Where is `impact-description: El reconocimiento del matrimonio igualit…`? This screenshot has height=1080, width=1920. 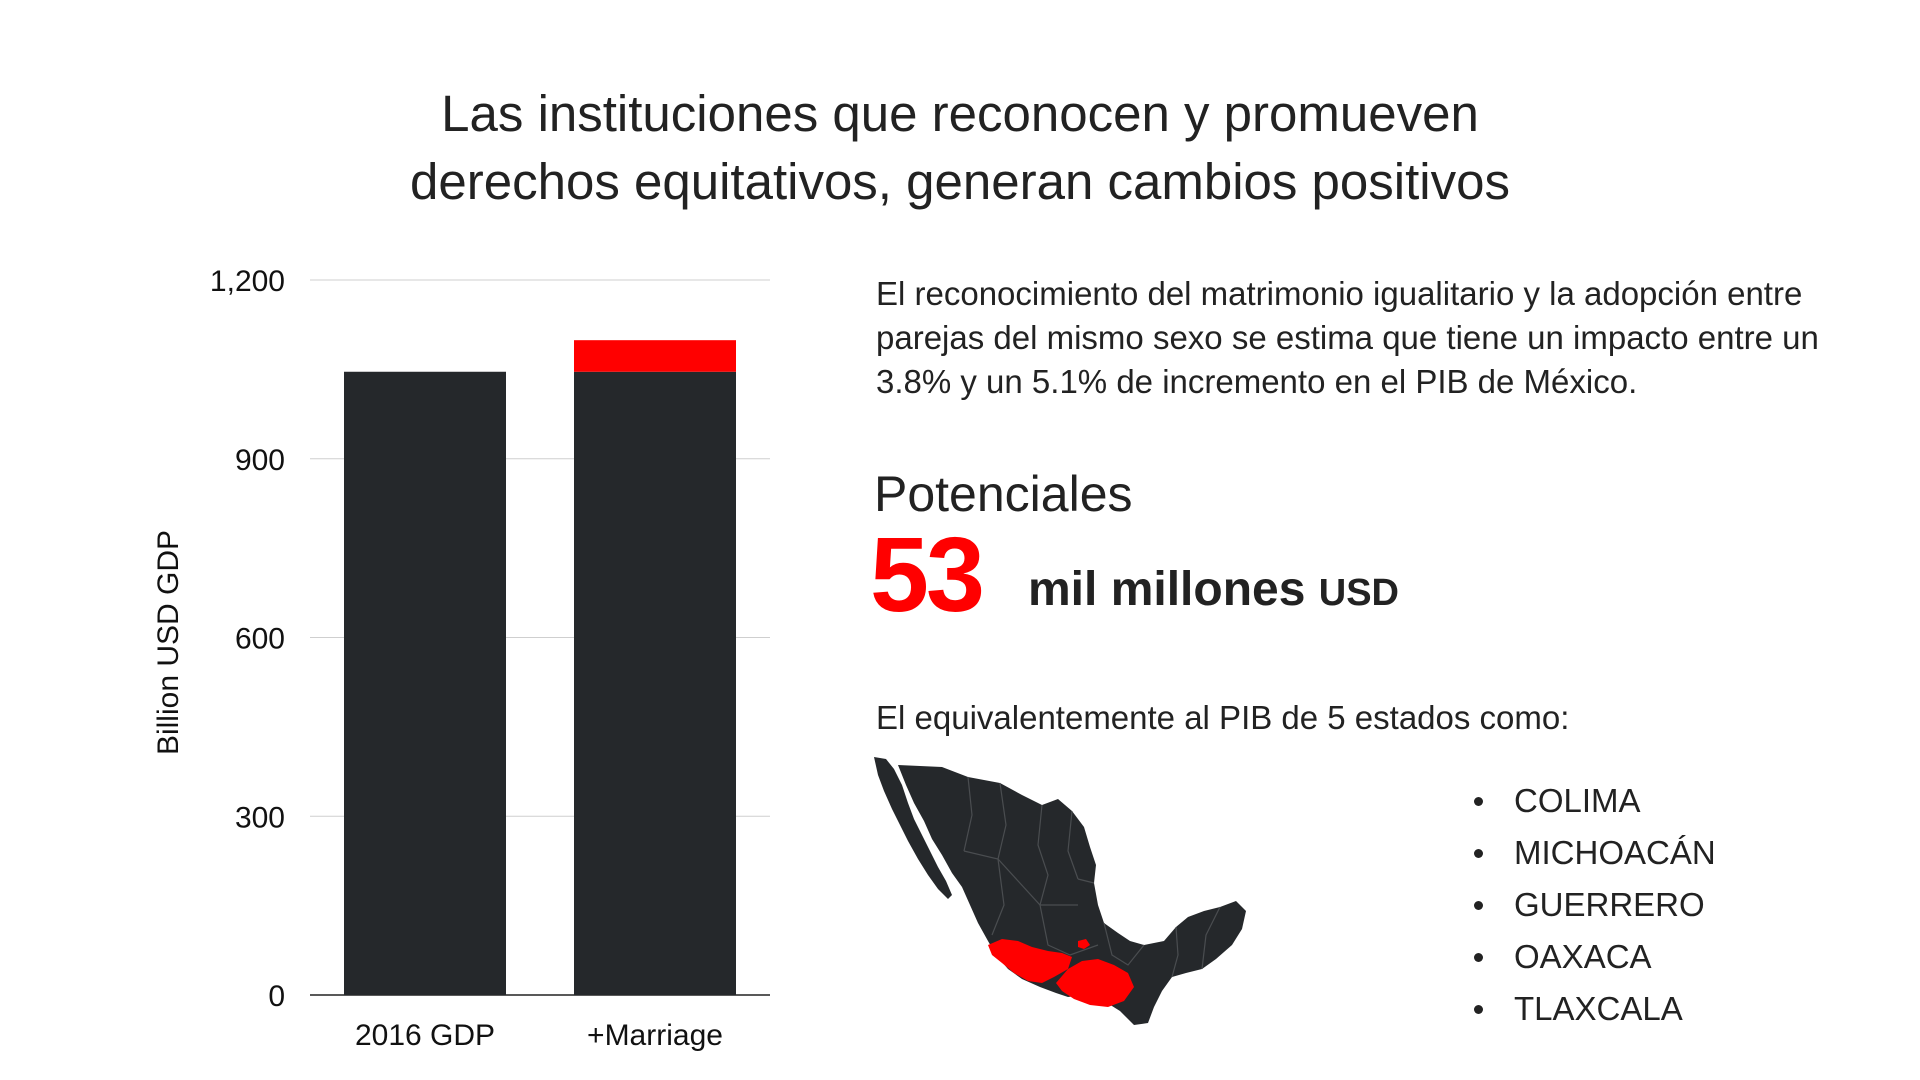
impact-description: El reconocimiento del matrimonio igualit… is located at coordinates (1347, 337).